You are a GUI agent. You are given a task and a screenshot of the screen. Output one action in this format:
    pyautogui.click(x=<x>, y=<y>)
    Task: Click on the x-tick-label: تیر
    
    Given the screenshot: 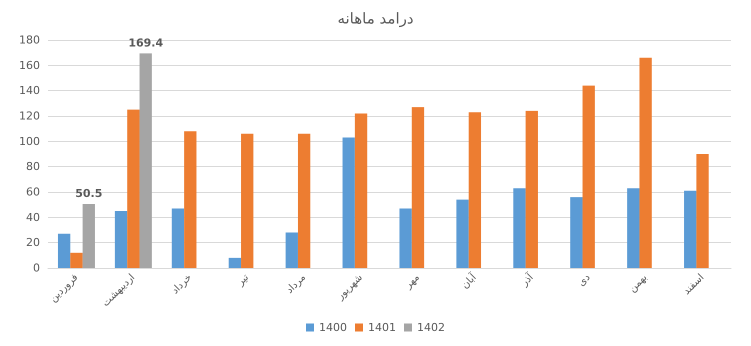 What is the action you would take?
    pyautogui.click(x=243, y=280)
    